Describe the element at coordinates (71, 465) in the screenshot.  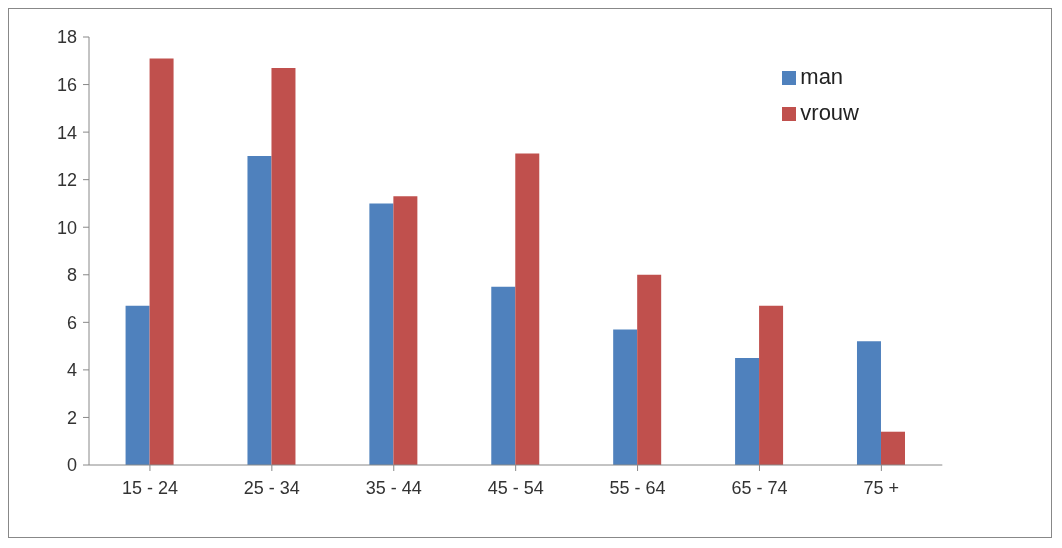
I see `y-tick-label: 0` at that location.